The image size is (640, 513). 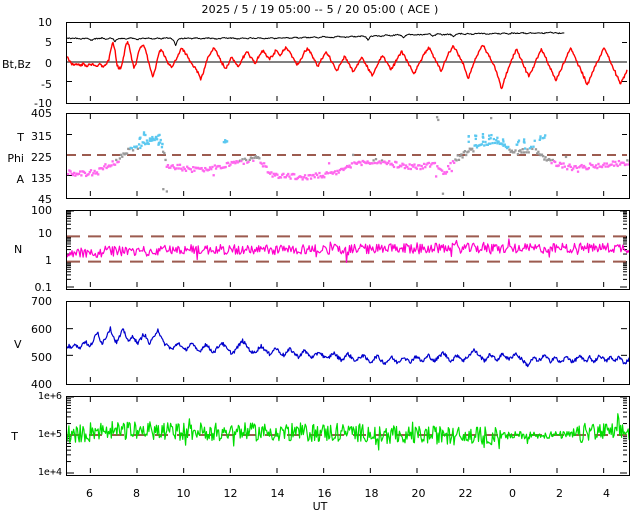 What do you see at coordinates (325, 493) in the screenshot?
I see `x-tick-label: 16` at bounding box center [325, 493].